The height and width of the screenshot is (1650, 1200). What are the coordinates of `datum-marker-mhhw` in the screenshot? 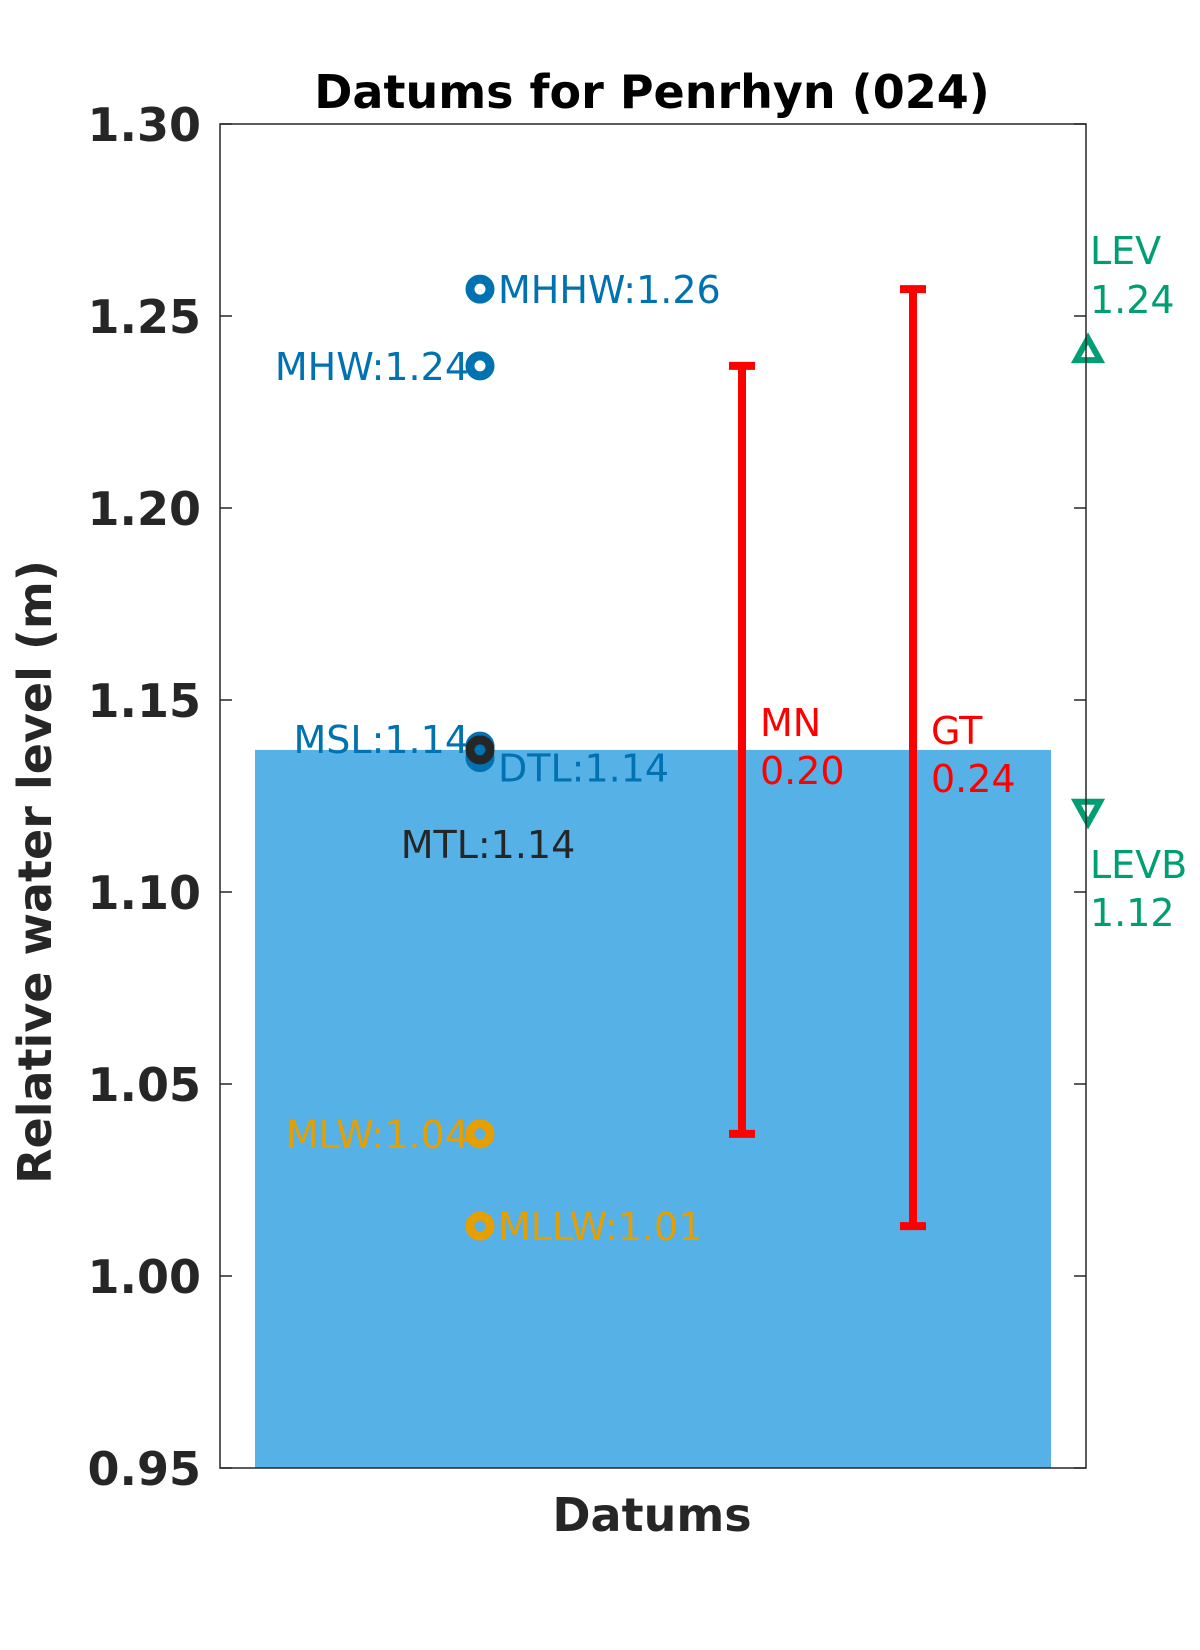 It's located at (480, 289).